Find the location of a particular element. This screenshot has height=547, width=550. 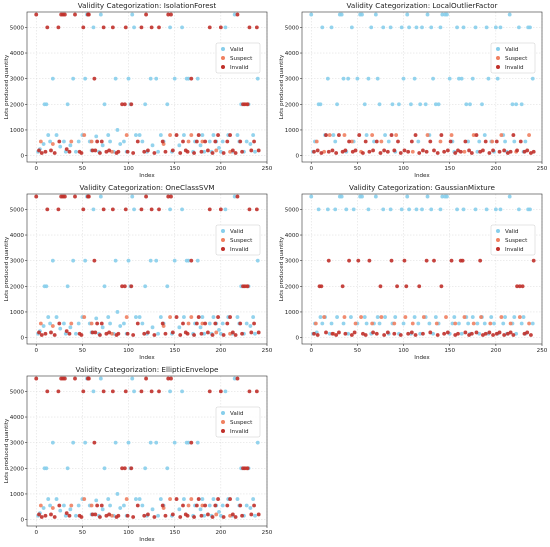

legend: Valid Suspect Invalid is located at coordinates (238, 240).